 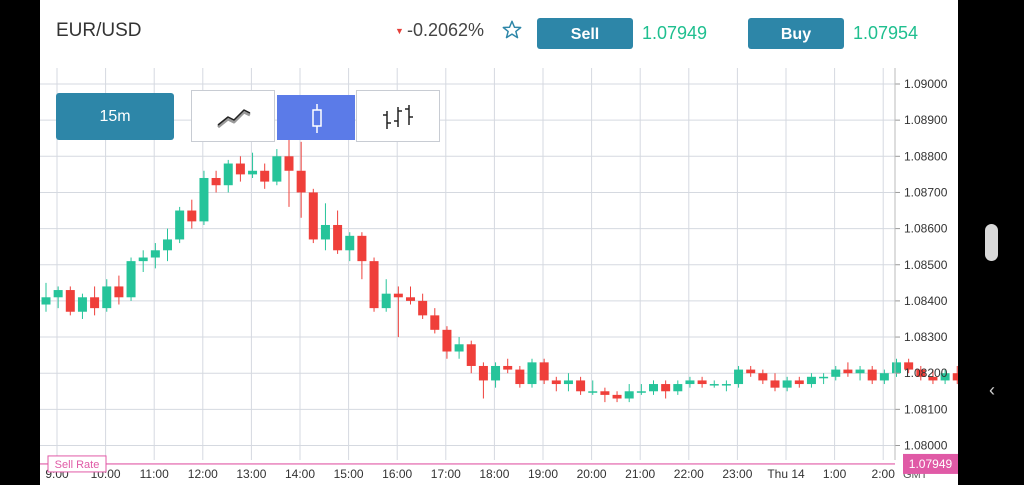 I want to click on time-label: 20:00, so click(x=592, y=474).